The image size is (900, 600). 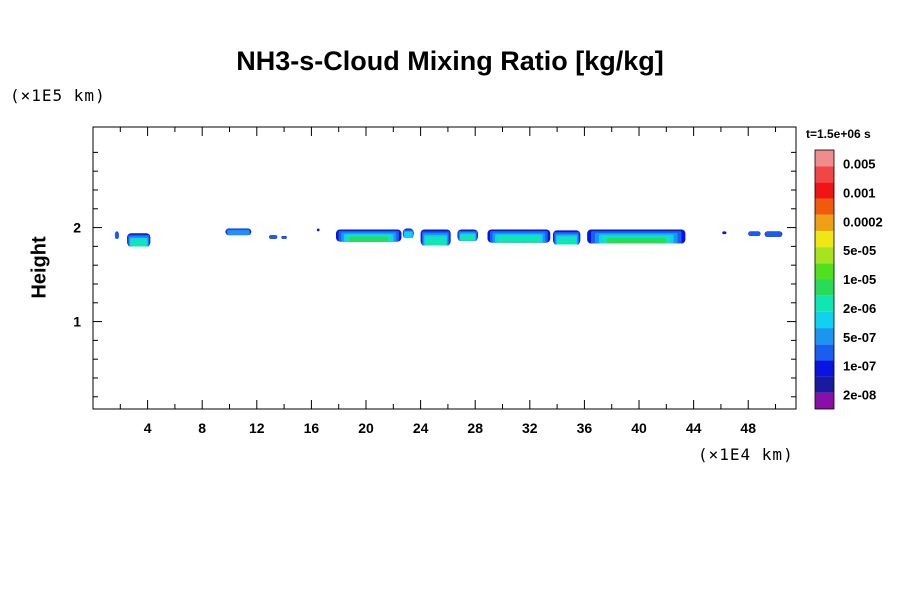 What do you see at coordinates (863, 221) in the screenshot?
I see `colorbar-label: 0.0002` at bounding box center [863, 221].